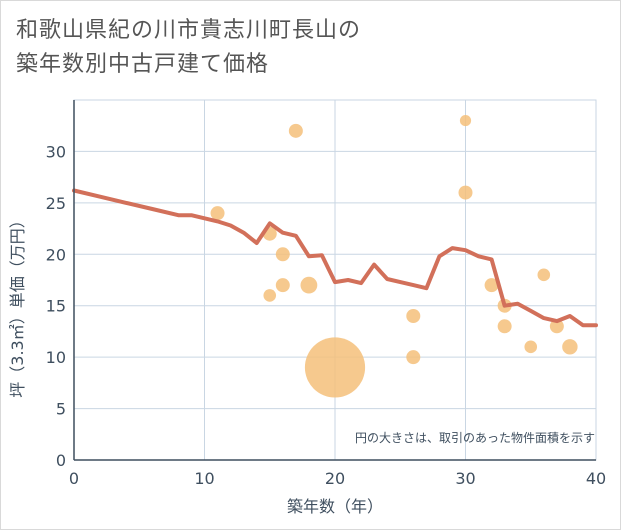 Image resolution: width=621 pixels, height=530 pixels. What do you see at coordinates (188, 48) in the screenshot?
I see `chart-title: 和歌山県紀の川市貴志川町長山の 築年数別中古戸建て価格` at bounding box center [188, 48].